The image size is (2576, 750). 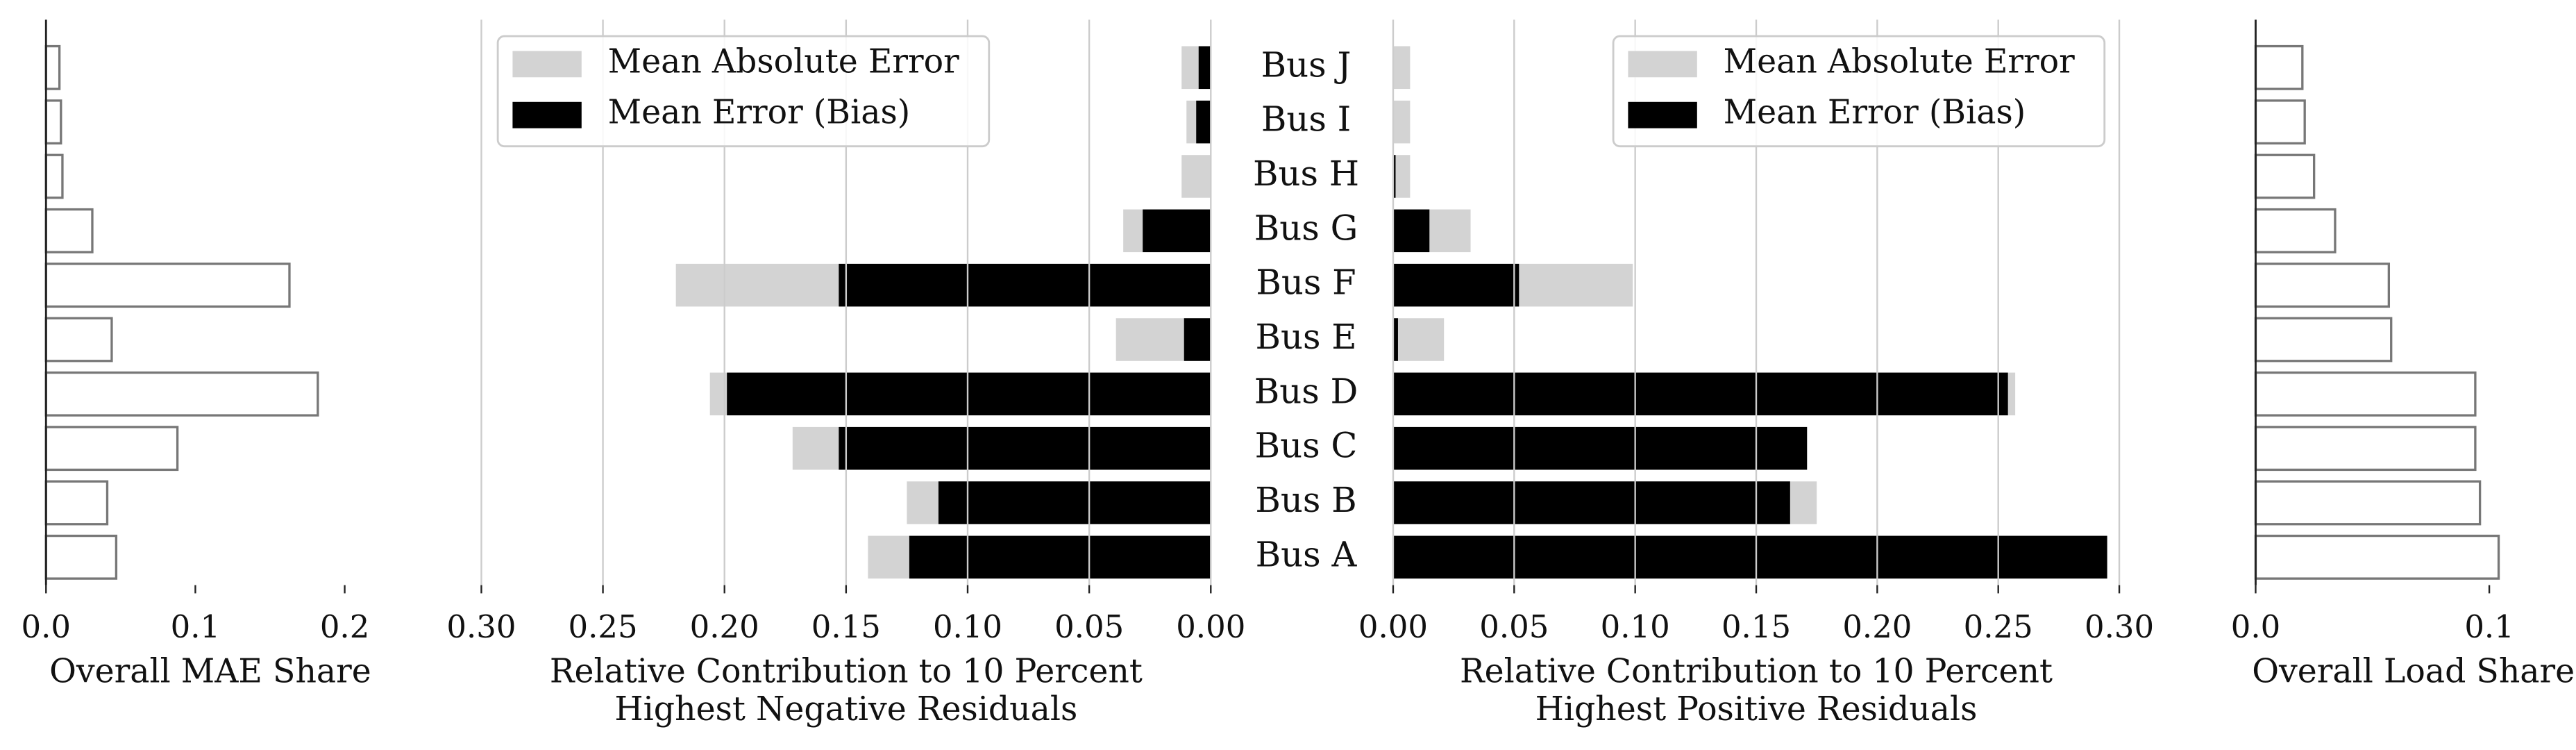 What do you see at coordinates (845, 709) in the screenshot?
I see `x-axis-label: Highest Negative Residuals` at bounding box center [845, 709].